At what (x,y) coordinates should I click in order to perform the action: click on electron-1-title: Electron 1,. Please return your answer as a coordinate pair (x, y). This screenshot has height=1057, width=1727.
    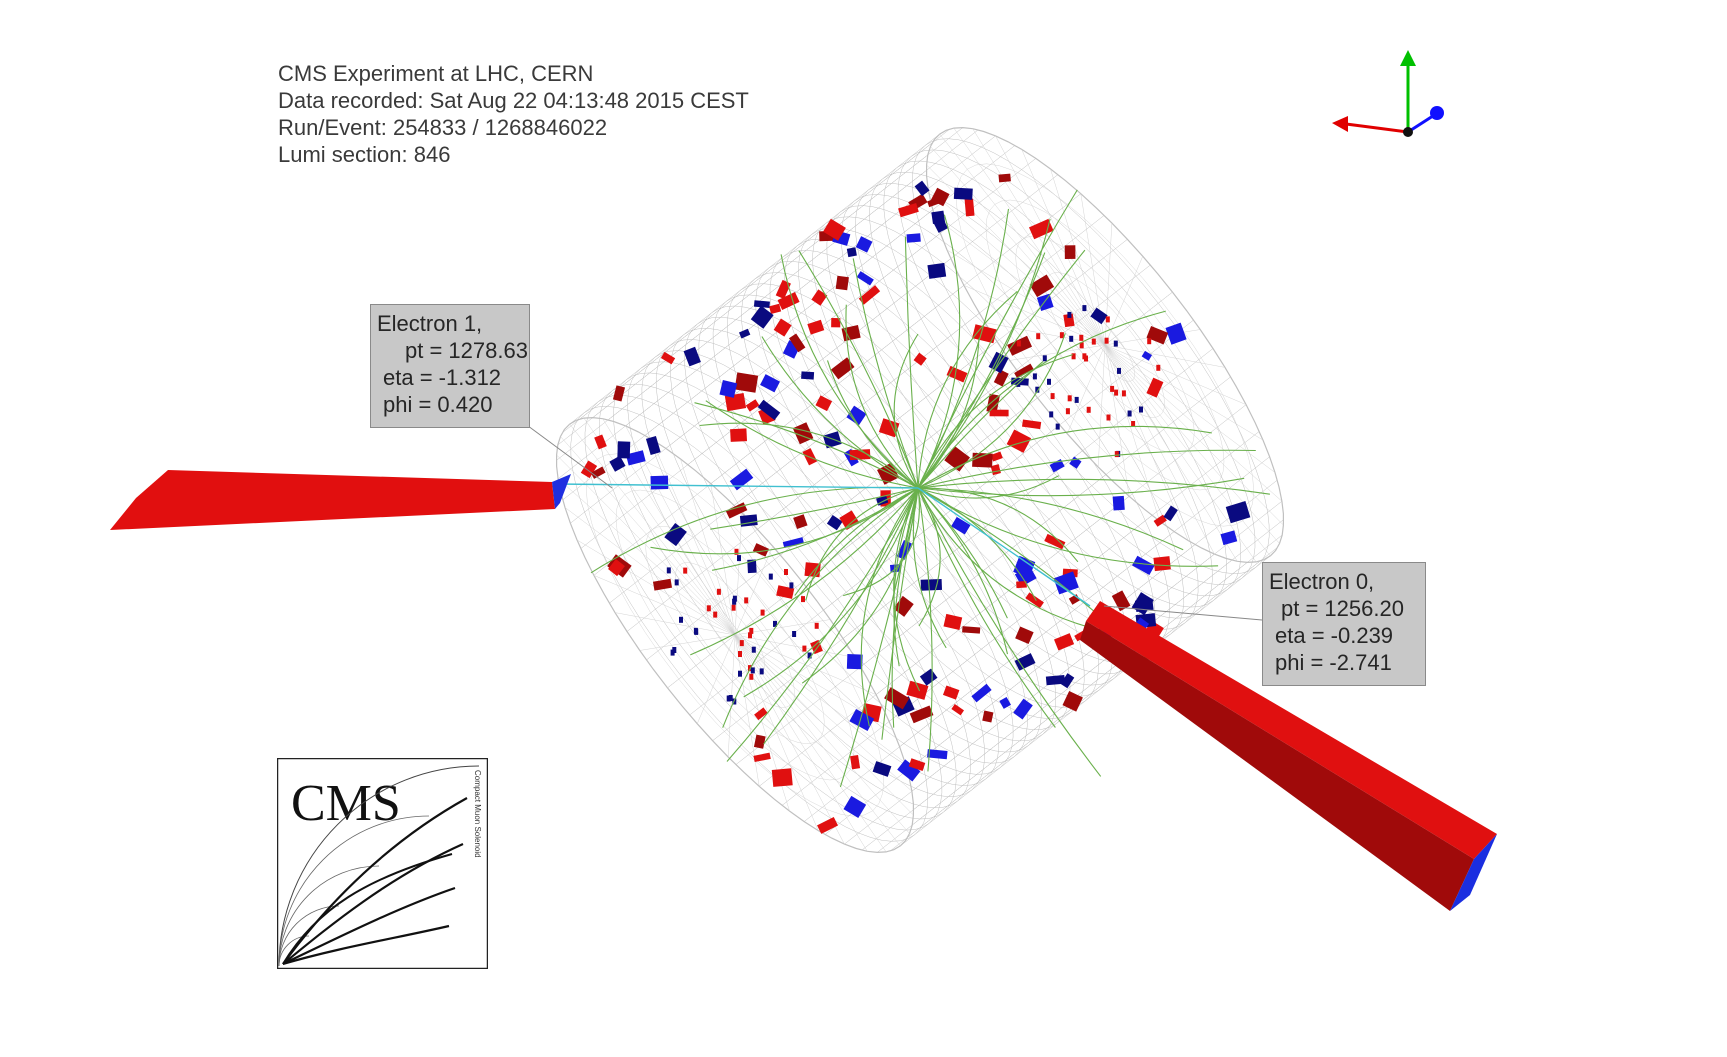
    Looking at the image, I should click on (430, 323).